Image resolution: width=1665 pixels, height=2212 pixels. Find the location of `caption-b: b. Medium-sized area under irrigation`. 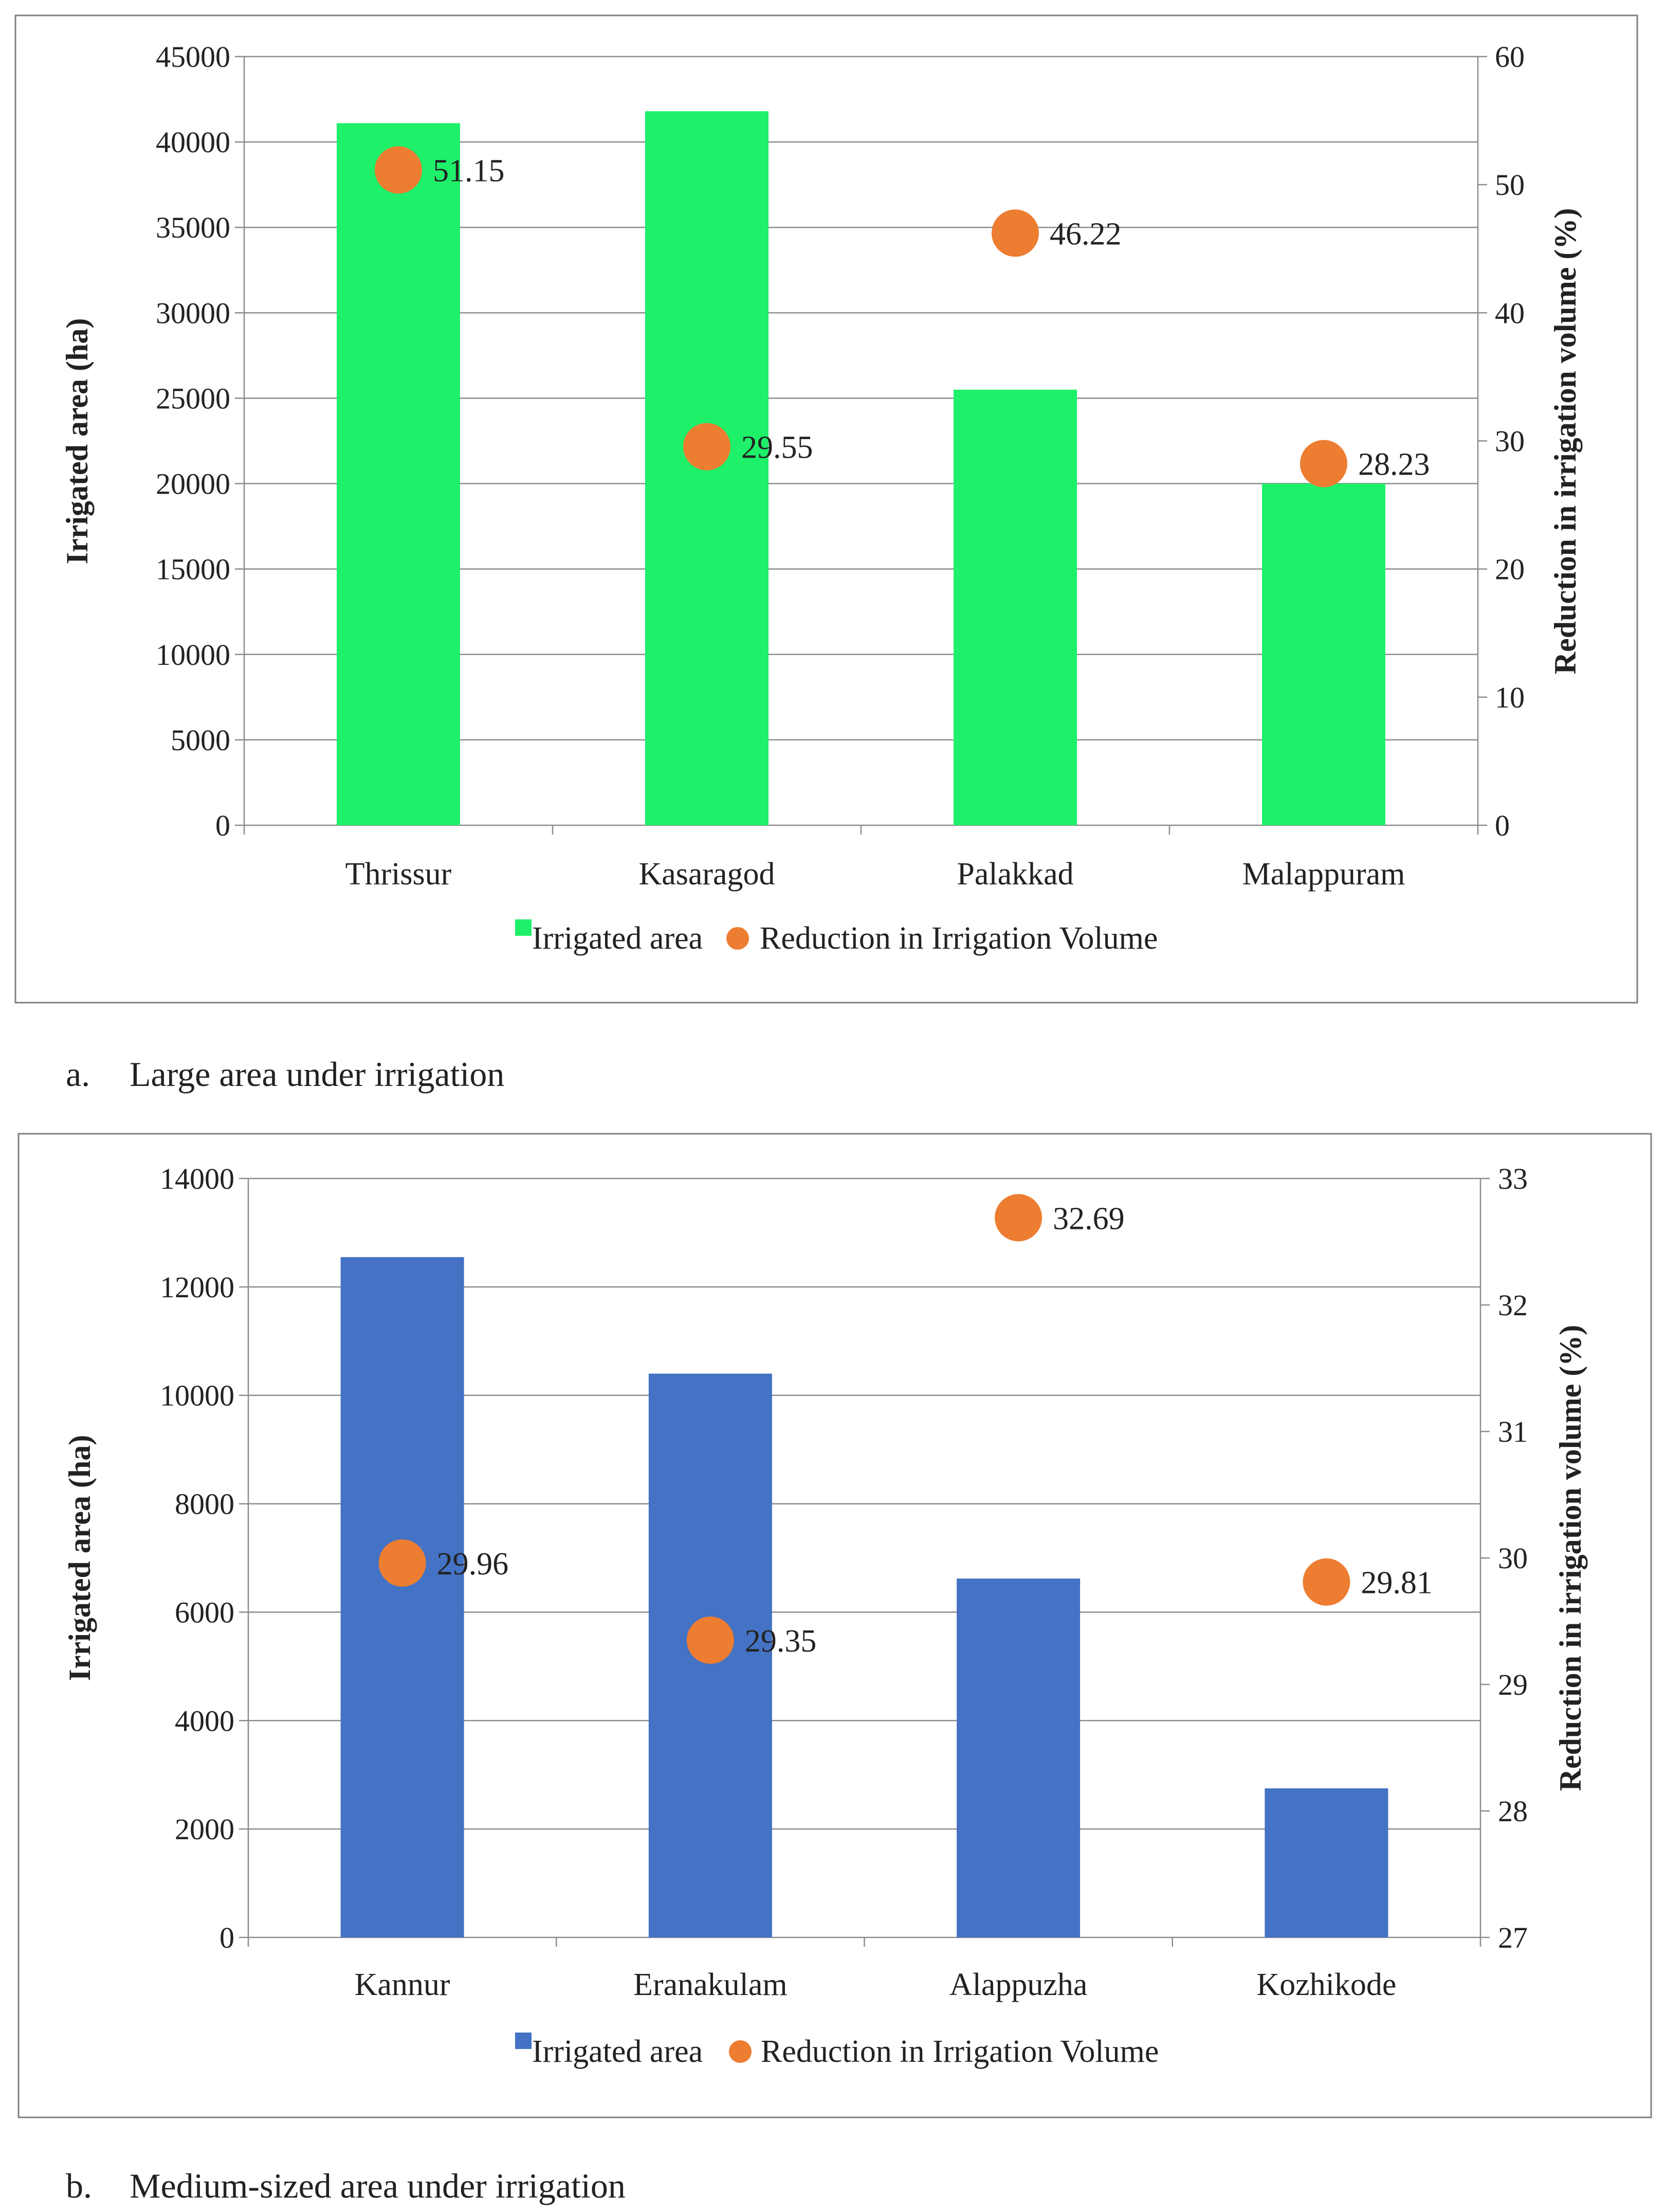

caption-b: b. Medium-sized area under irrigation is located at coordinates (346, 2186).